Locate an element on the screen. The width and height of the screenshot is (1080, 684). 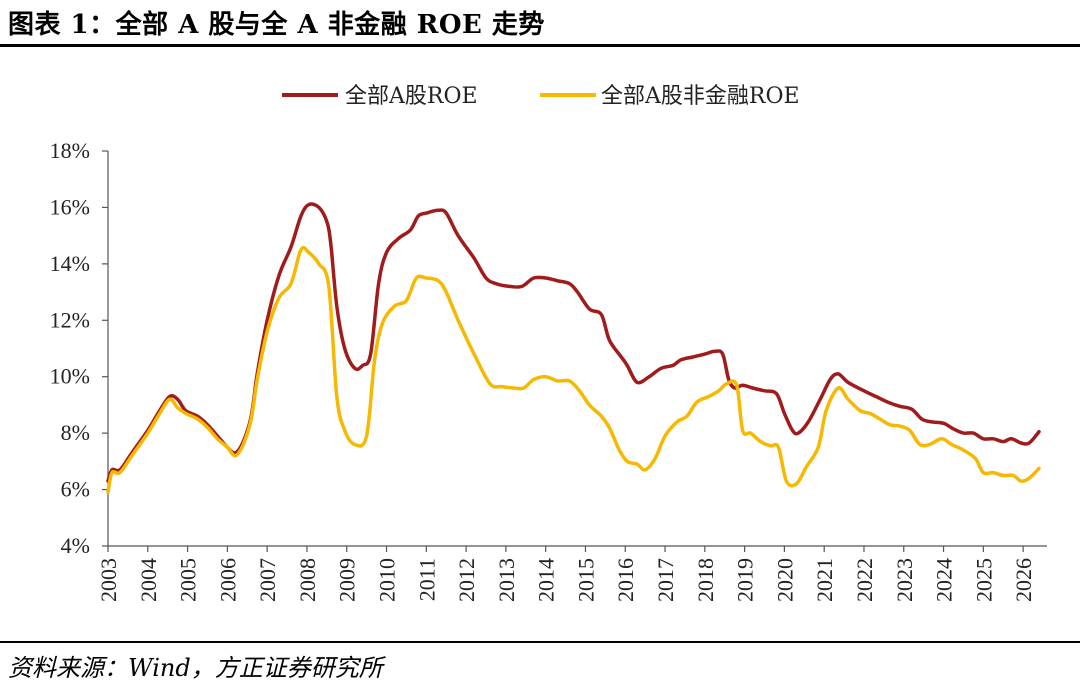
x-tick-label: 2013 is located at coordinates (506, 580).